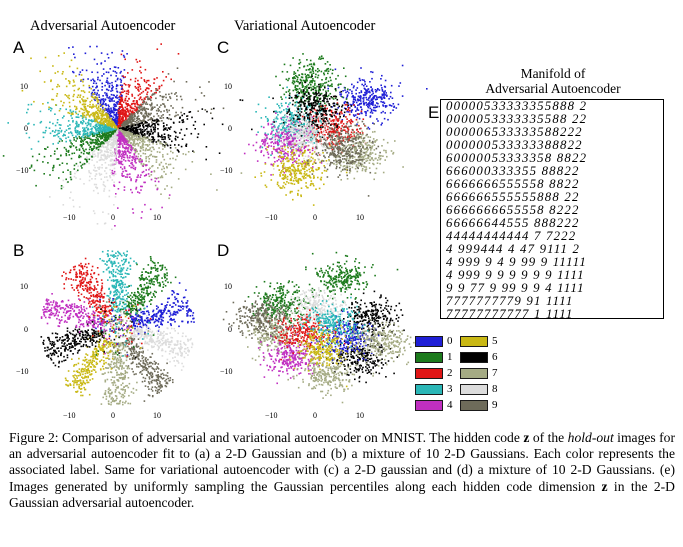 The width and height of the screenshot is (683, 547). I want to click on panel-label-d: D, so click(223, 250).